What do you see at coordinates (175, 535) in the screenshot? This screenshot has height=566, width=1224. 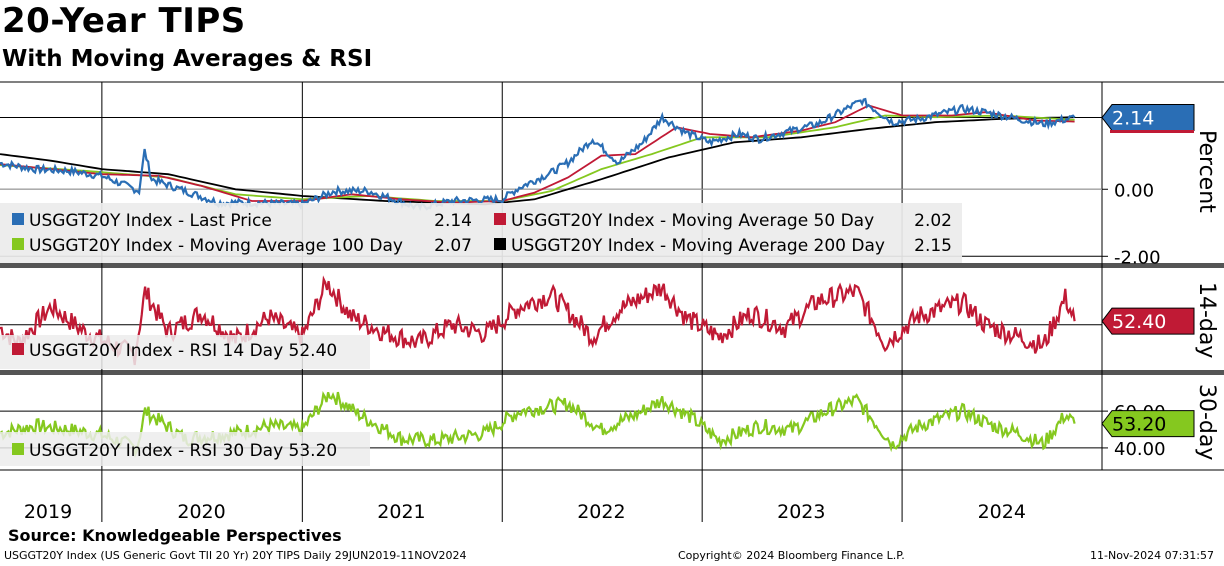 I see `source-note: Source: Knowledgeable Perspectives` at bounding box center [175, 535].